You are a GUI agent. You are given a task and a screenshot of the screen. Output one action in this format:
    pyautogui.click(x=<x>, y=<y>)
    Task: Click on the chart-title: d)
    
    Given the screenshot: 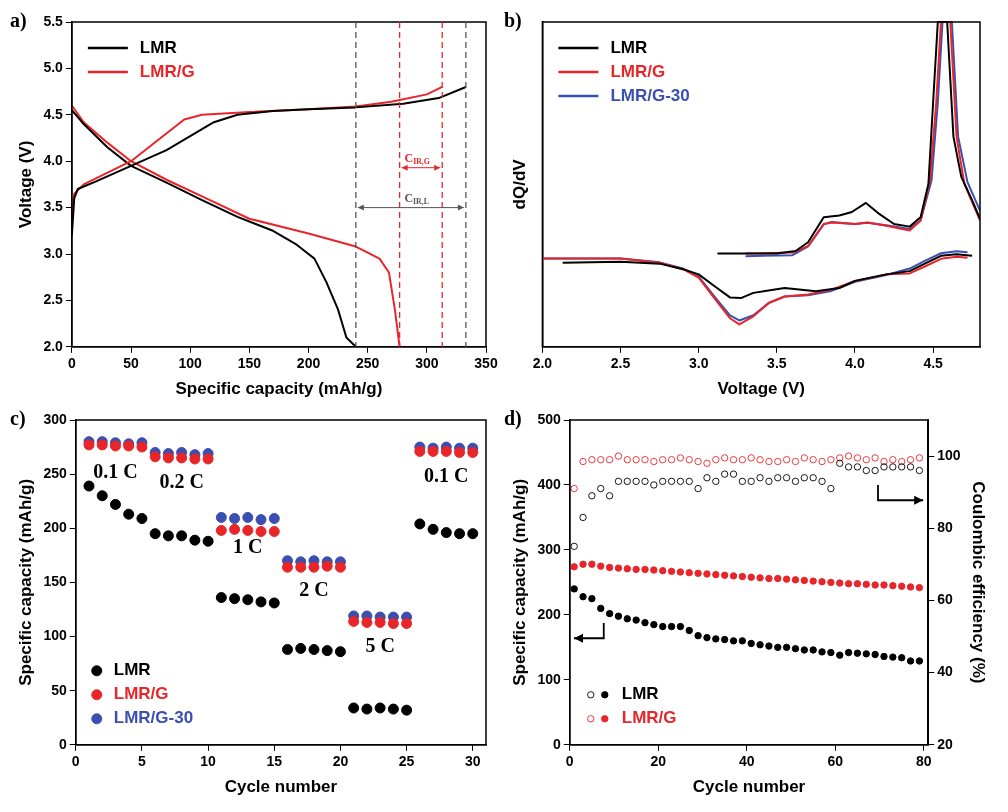 What is the action you would take?
    pyautogui.click(x=513, y=419)
    